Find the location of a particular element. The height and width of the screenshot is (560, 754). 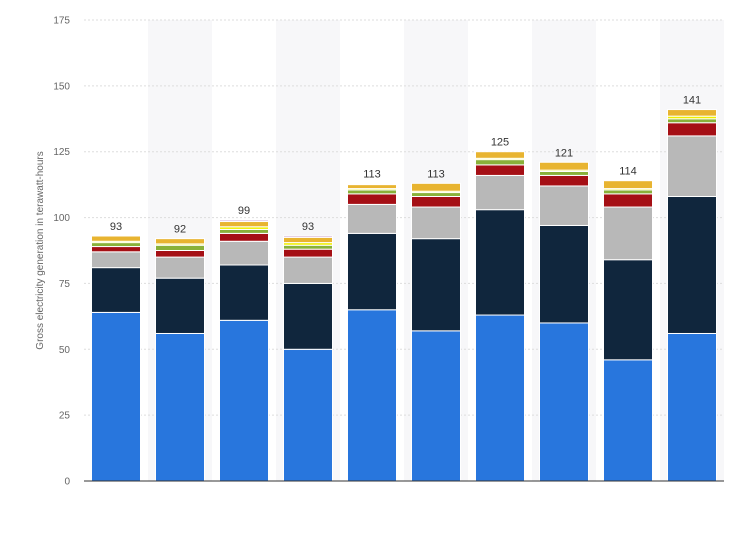

total-label: 141 is located at coordinates (692, 101).